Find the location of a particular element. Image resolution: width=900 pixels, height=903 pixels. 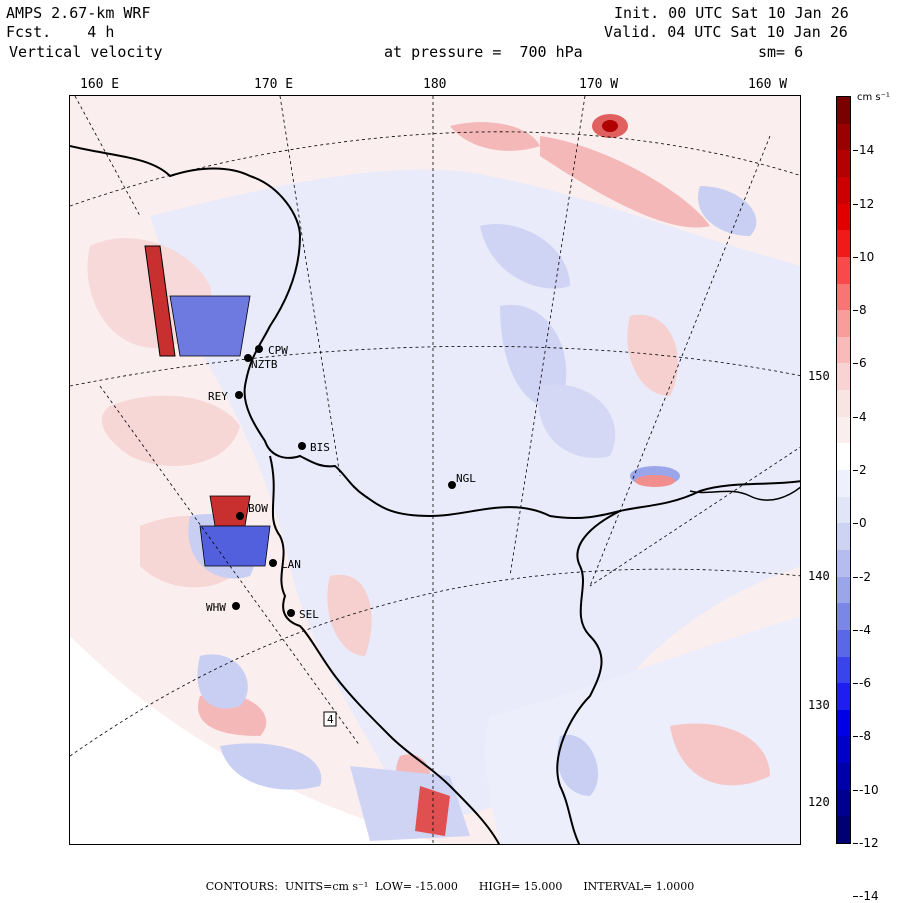

colorbar-tick-label: 0 is located at coordinates (863, 523).